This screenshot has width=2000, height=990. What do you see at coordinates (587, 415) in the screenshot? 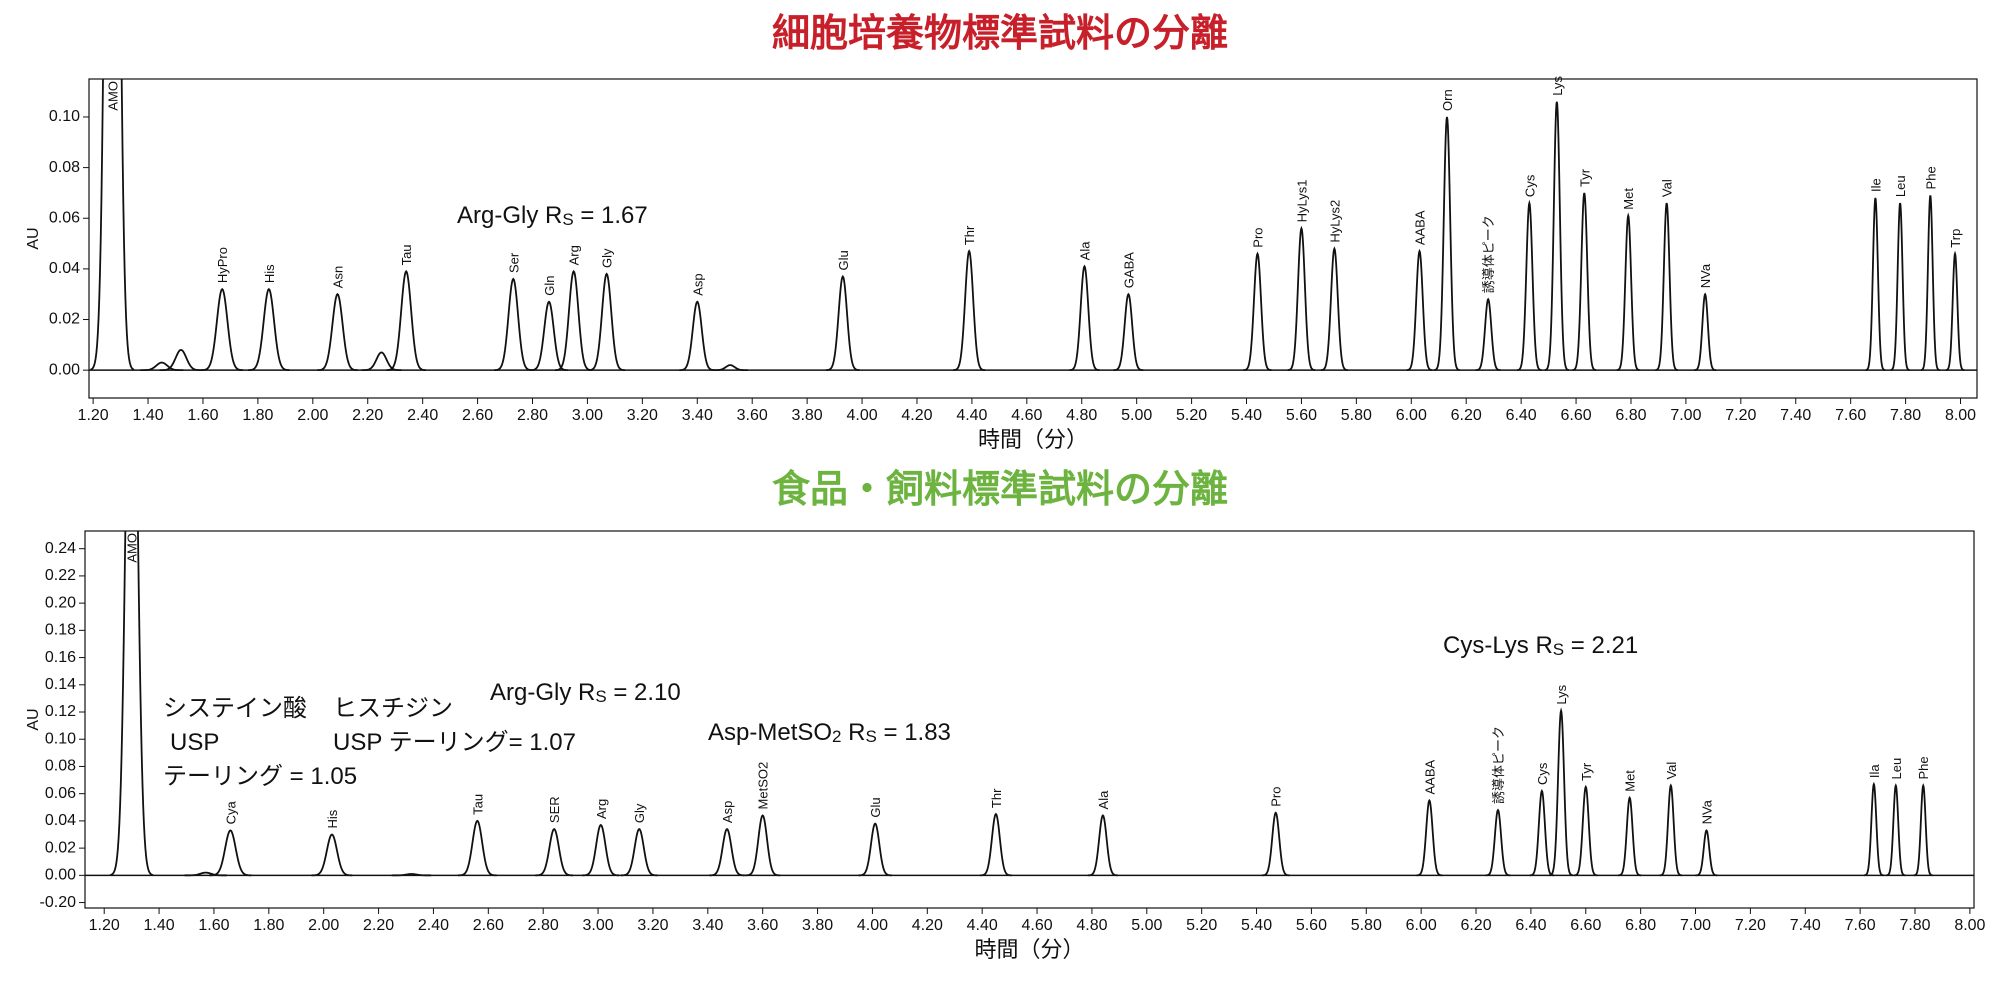
I see `x-tick-label: 3.00` at bounding box center [587, 415].